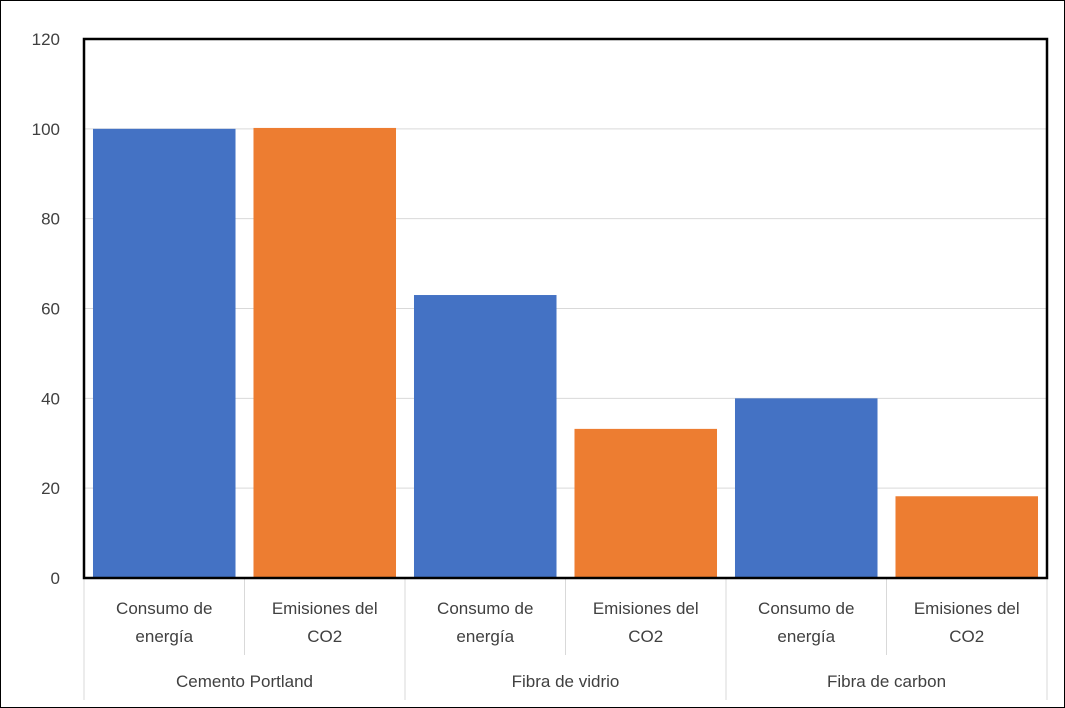 This screenshot has height=708, width=1065. What do you see at coordinates (46, 39) in the screenshot?
I see `y-tick-label: 120` at bounding box center [46, 39].